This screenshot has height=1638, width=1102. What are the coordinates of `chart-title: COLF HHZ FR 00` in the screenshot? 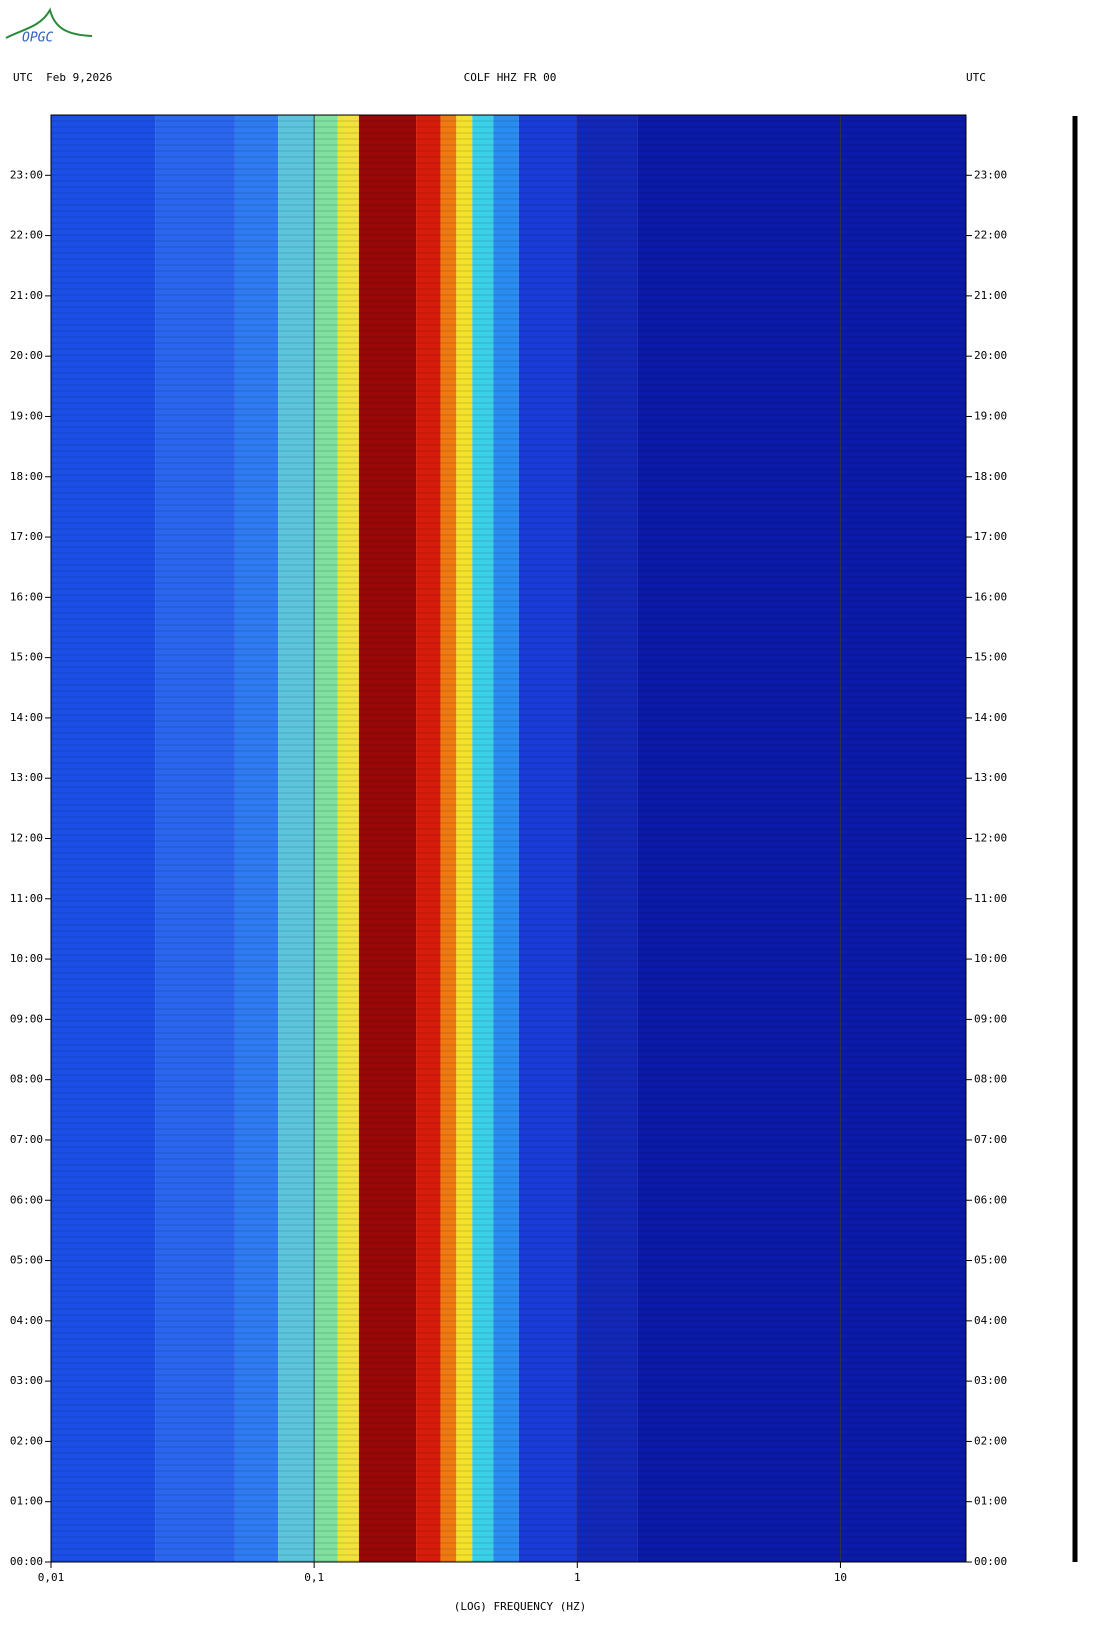 It's located at (510, 77).